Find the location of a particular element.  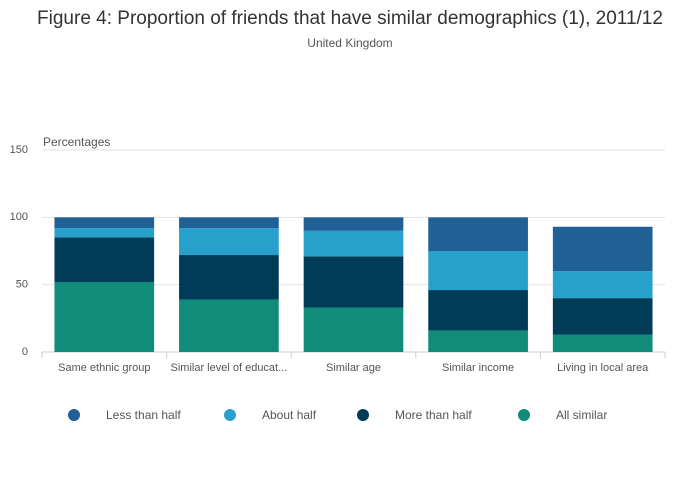

y-tick-label: 150 is located at coordinates (19, 150).